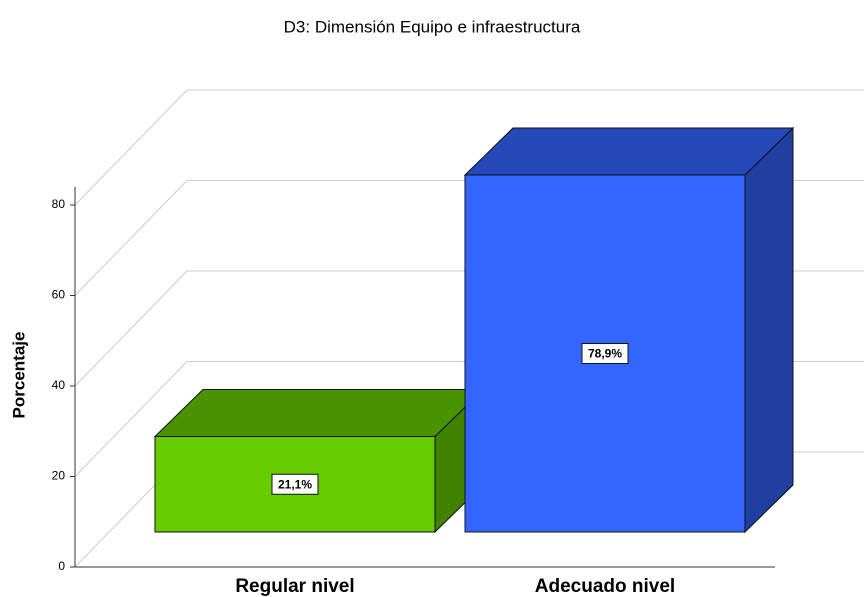 Image resolution: width=864 pixels, height=597 pixels. I want to click on y-tick-label: 20, so click(59, 476).